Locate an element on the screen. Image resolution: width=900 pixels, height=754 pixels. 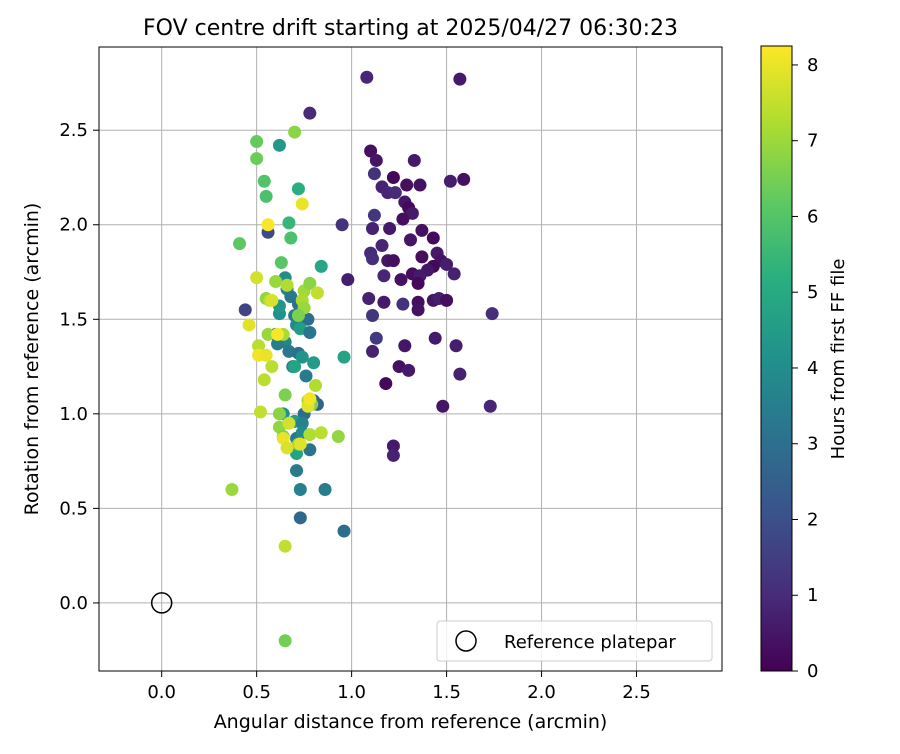
x-tick-label: 2.0 is located at coordinates (541, 692).